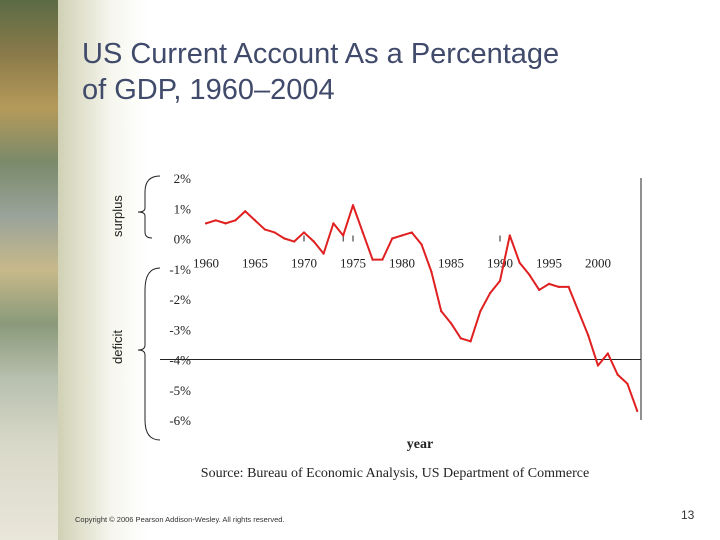 The width and height of the screenshot is (720, 540). Describe the element at coordinates (149, 207) in the screenshot. I see `surplus-brace` at that location.